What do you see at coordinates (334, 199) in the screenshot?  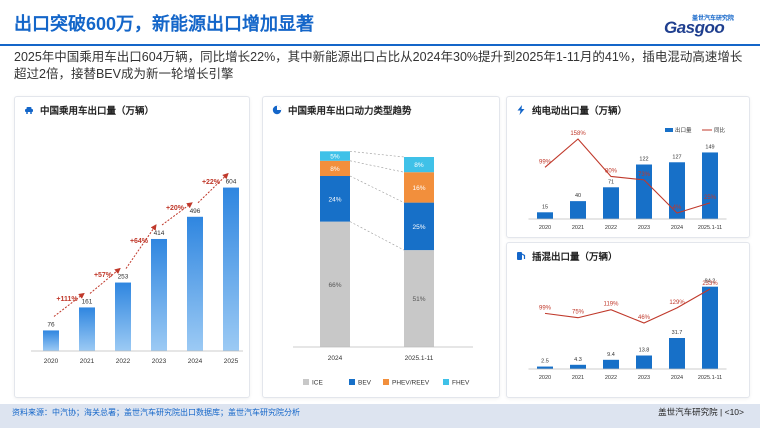 I see `segment-label-1-0: 24%` at bounding box center [334, 199].